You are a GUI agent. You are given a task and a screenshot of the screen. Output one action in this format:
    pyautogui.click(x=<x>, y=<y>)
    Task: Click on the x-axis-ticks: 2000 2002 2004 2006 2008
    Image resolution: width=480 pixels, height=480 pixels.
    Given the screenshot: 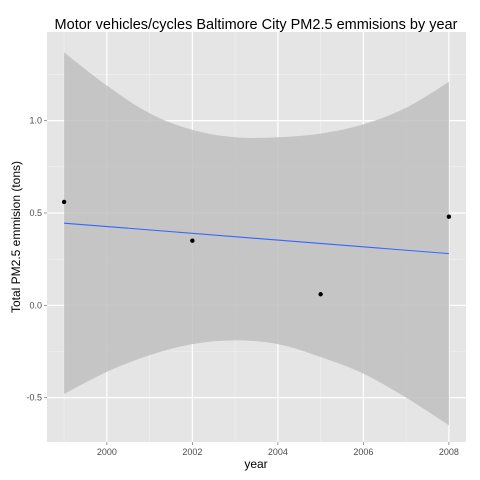 What is the action you would take?
    pyautogui.click(x=278, y=449)
    